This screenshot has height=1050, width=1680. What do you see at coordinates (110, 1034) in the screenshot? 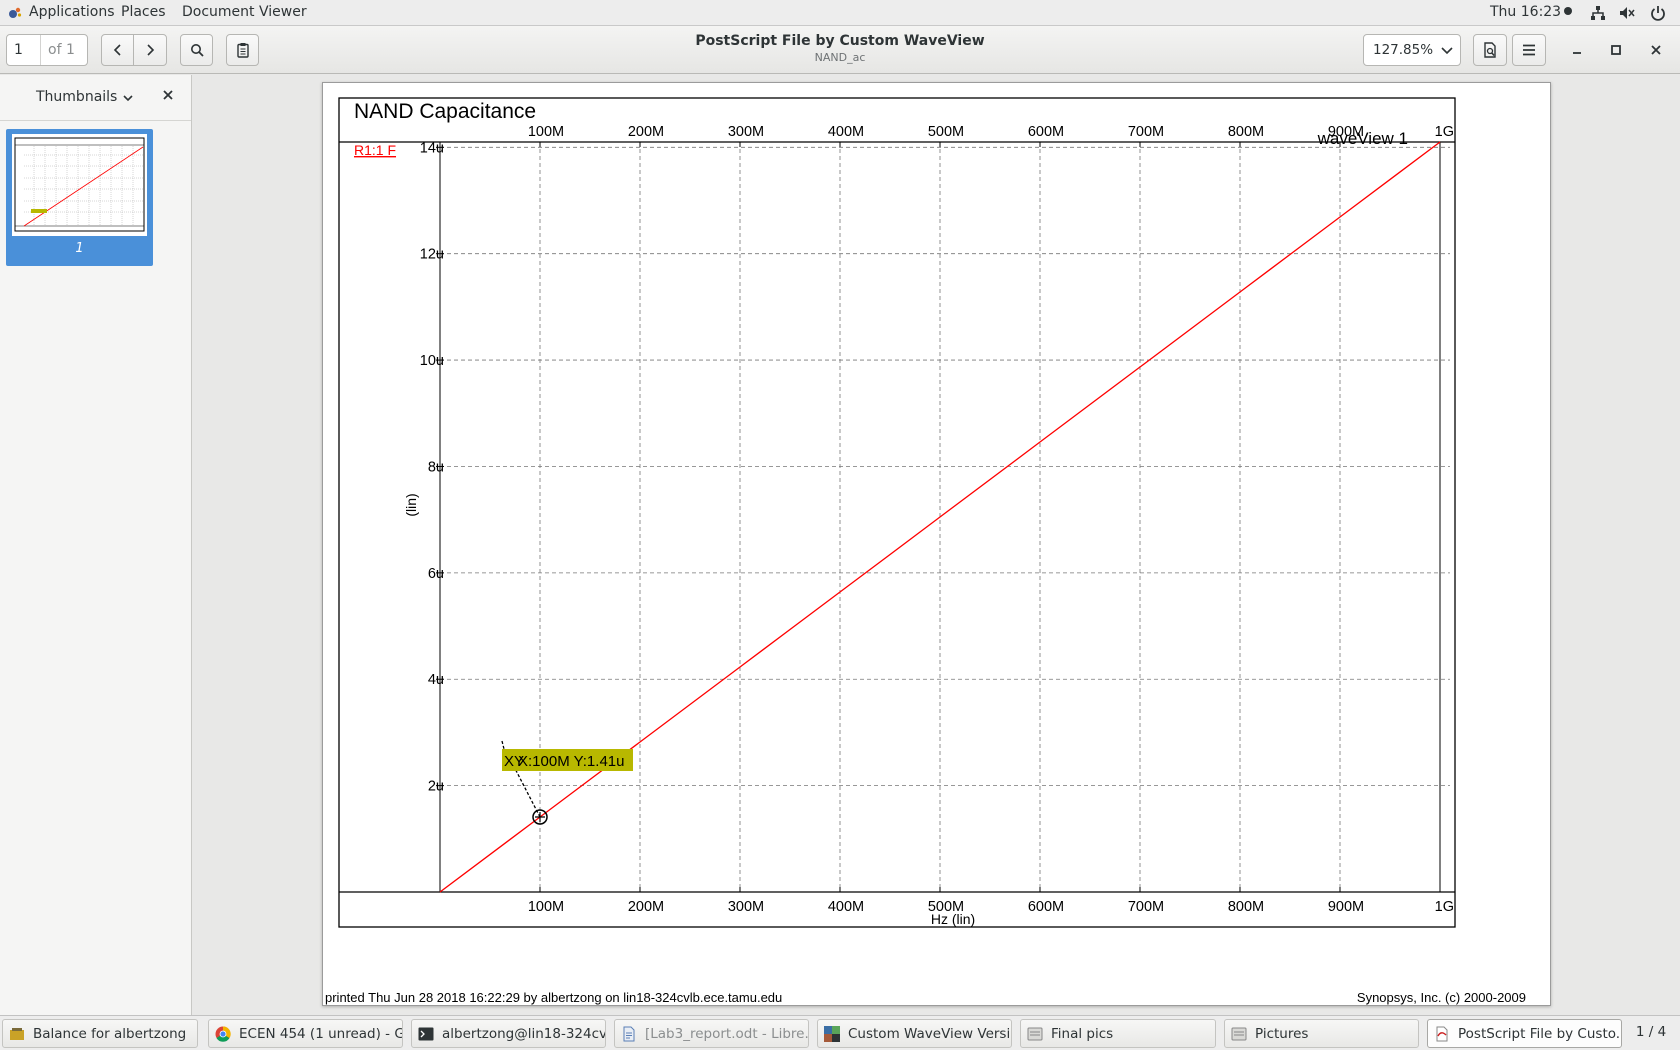
I see `task-label: Balance for albertzong` at bounding box center [110, 1034].